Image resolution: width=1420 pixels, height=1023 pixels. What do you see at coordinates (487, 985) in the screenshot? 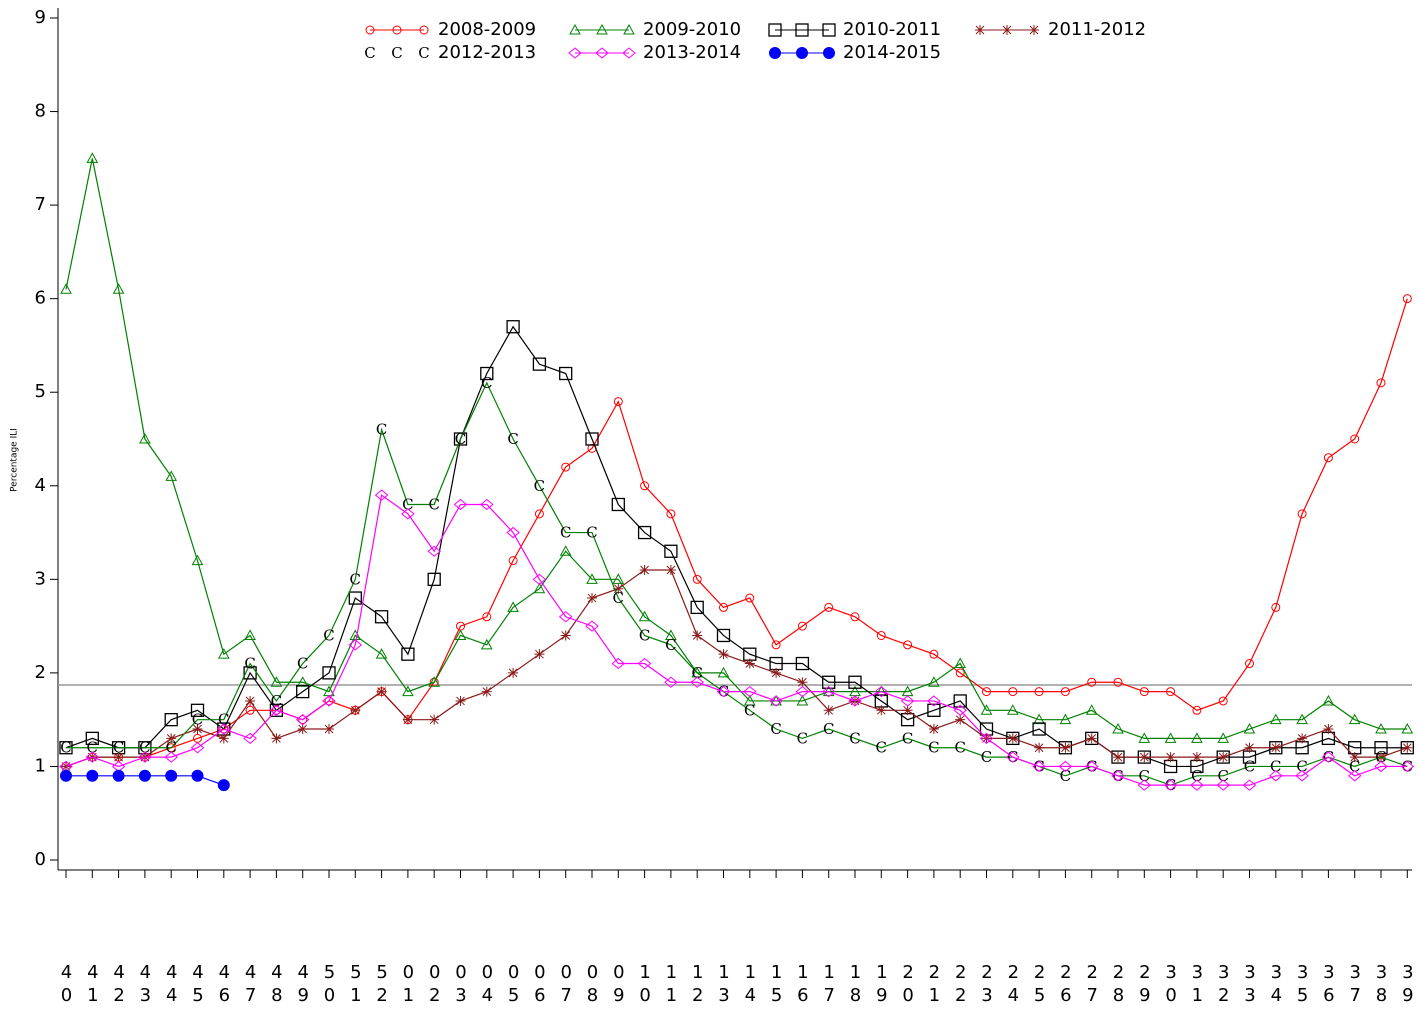
I see `x-tick-label: 04` at bounding box center [487, 985].